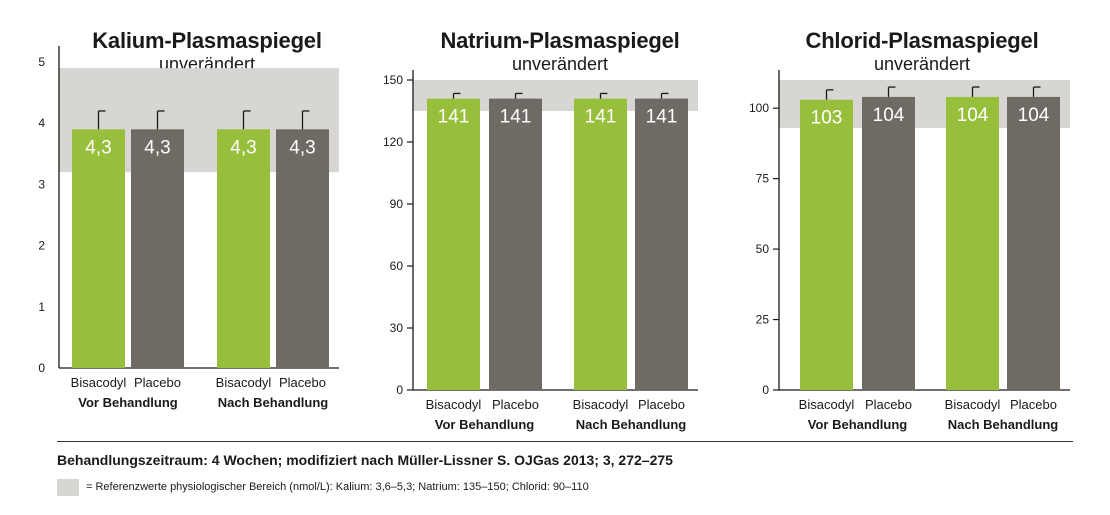  Describe the element at coordinates (41, 307) in the screenshot. I see `y-tick-label: 1` at that location.